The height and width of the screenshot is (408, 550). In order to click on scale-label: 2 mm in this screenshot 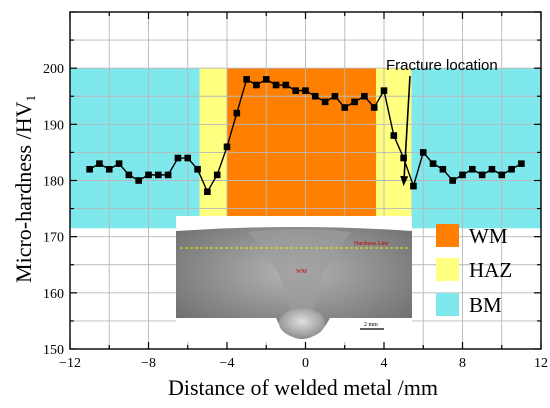, I will do `click(371, 325)`.